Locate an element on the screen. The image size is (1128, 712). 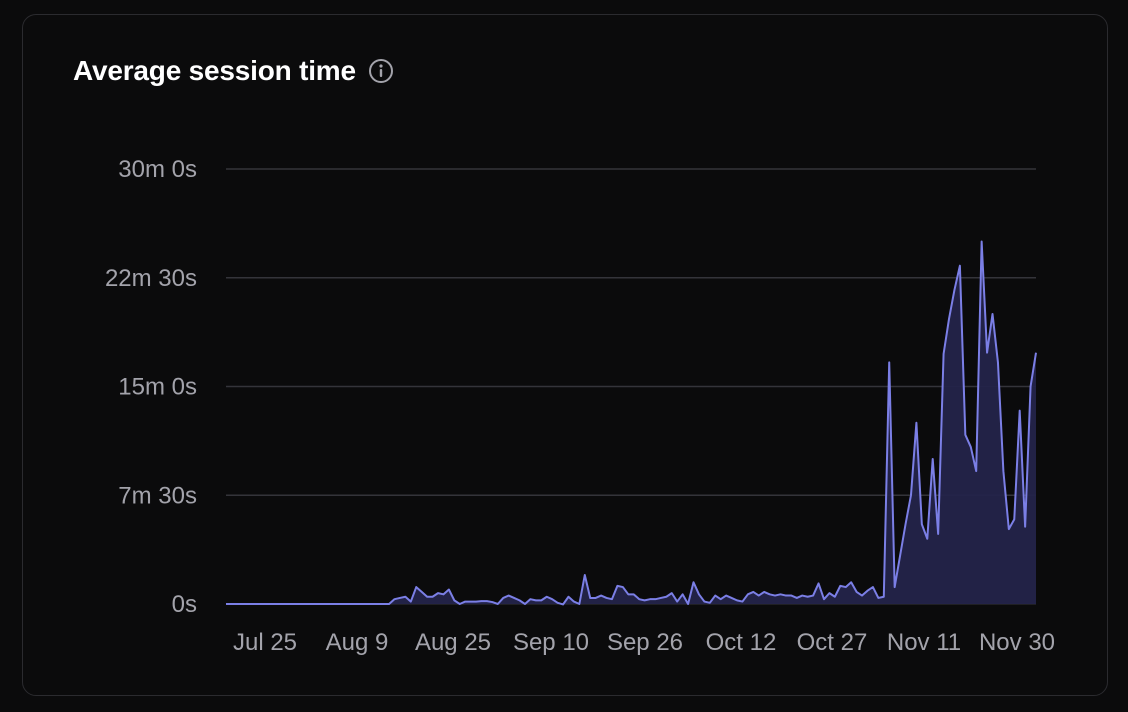
x-tick-label: Jul 25 is located at coordinates (265, 642).